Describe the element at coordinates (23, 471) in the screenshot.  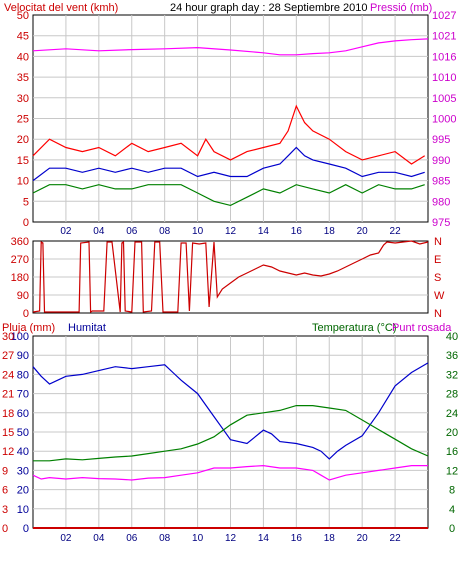
I see `humidity-y-tick-label: 30` at that location.